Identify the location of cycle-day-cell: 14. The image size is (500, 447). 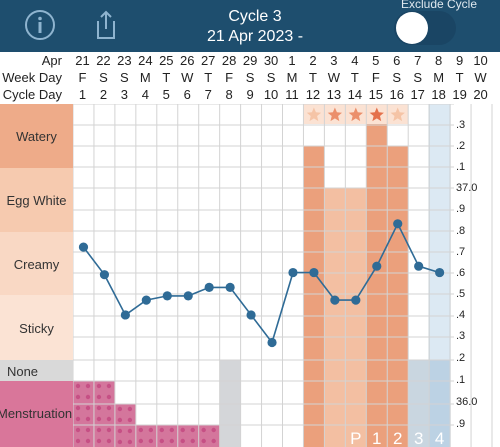
(355, 94).